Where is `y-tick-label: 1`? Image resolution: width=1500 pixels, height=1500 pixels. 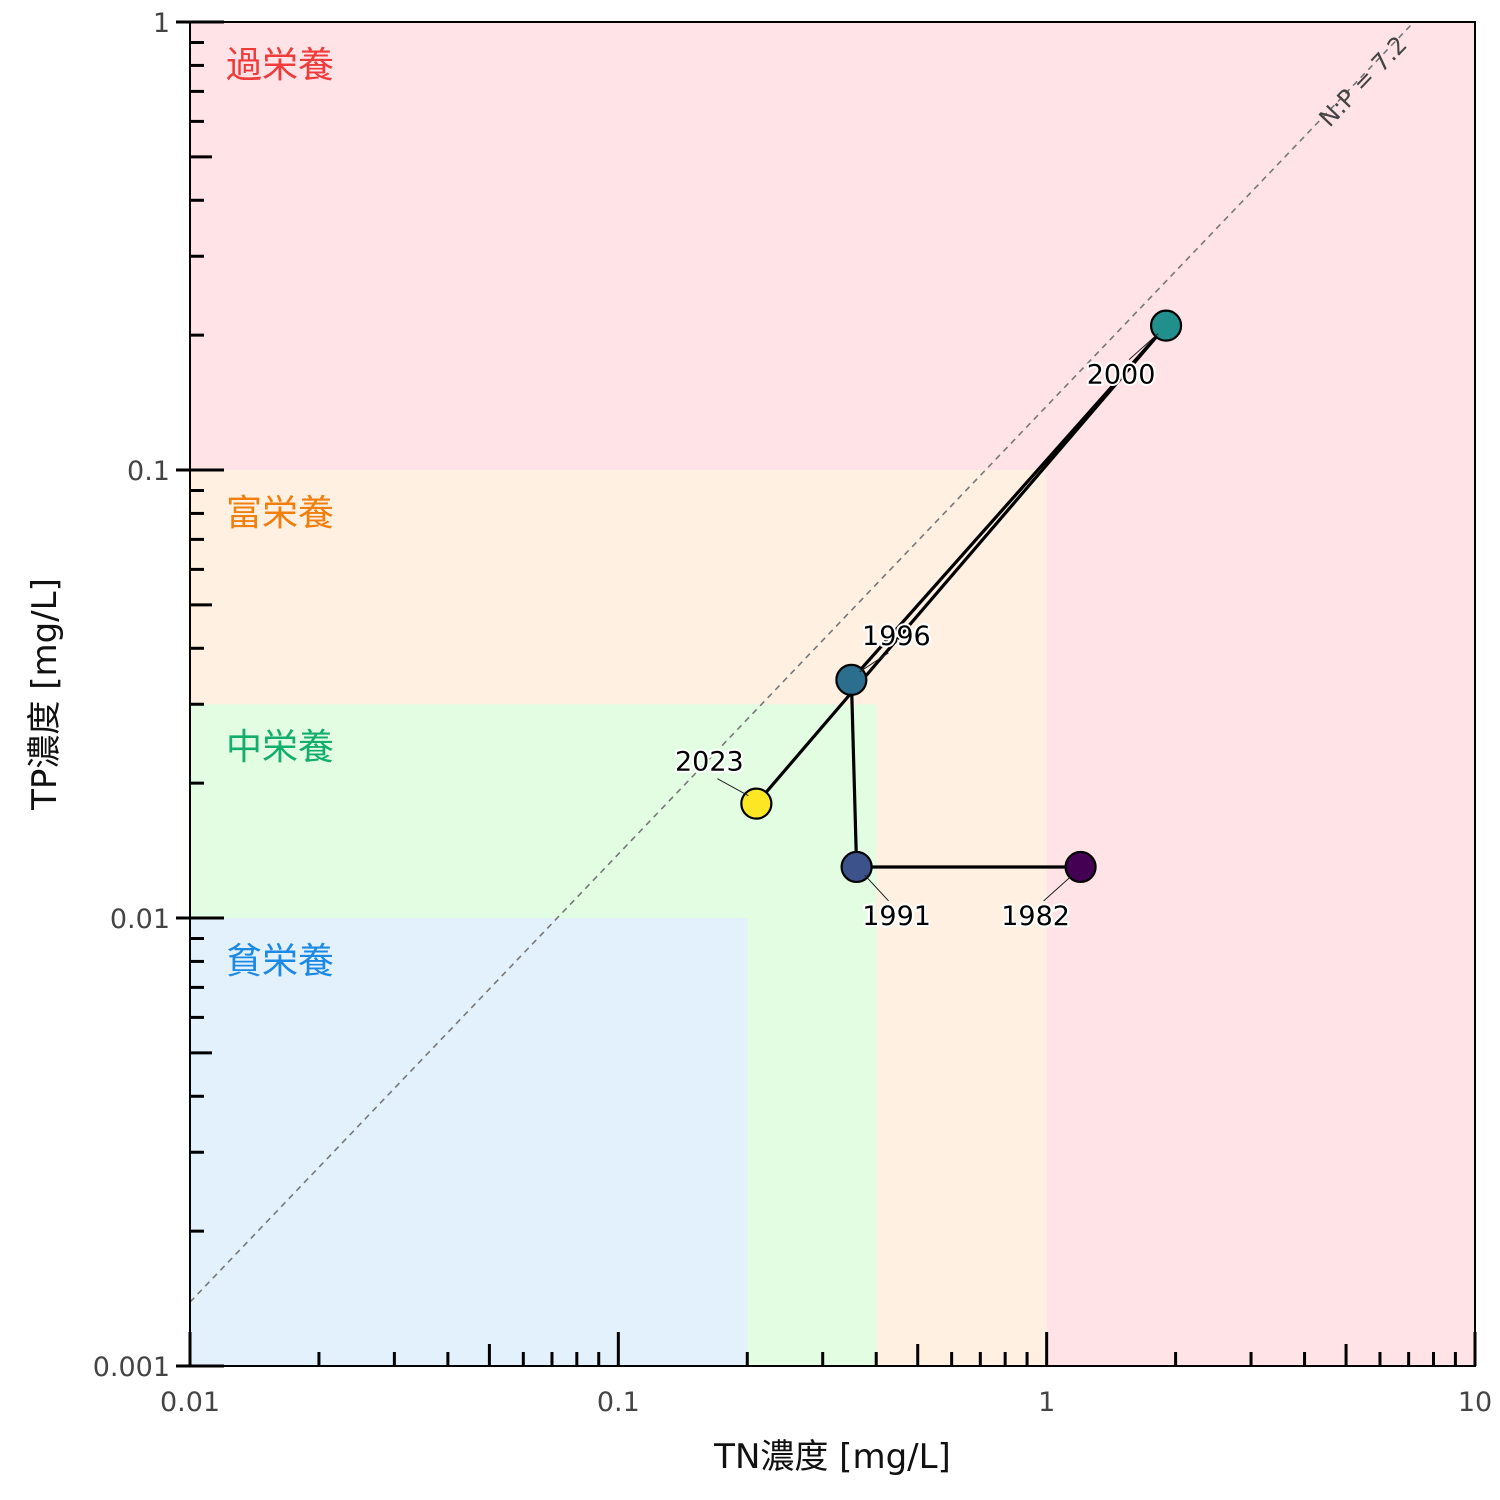
y-tick-label: 1 is located at coordinates (161, 23).